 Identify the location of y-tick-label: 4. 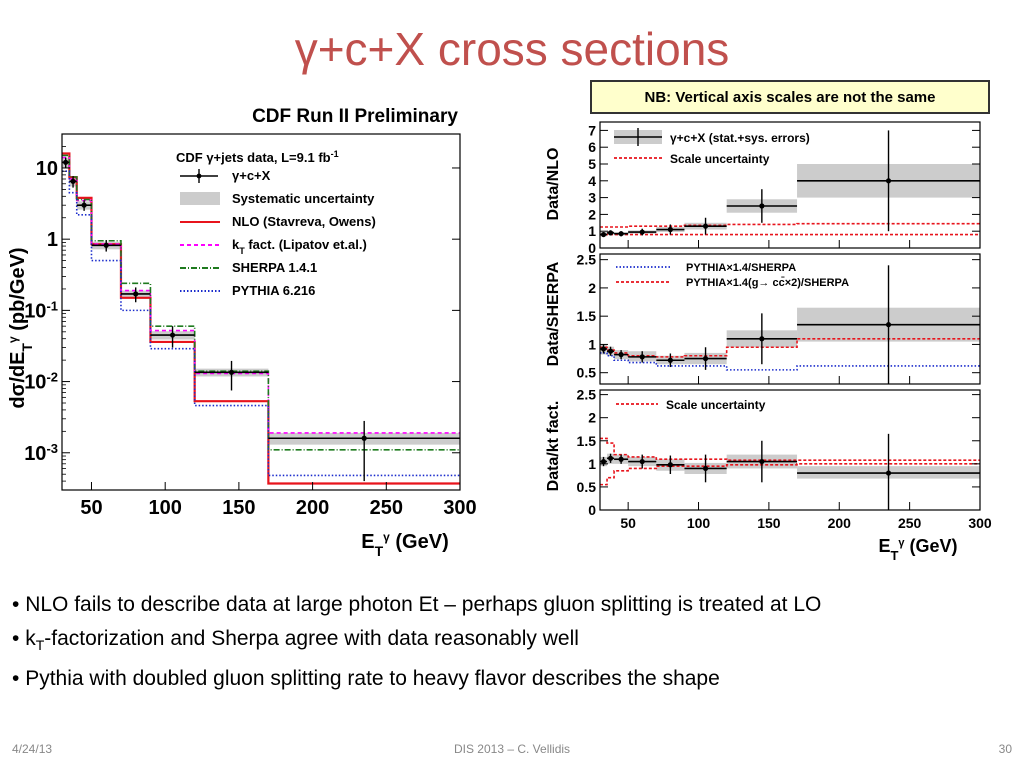
(592, 181).